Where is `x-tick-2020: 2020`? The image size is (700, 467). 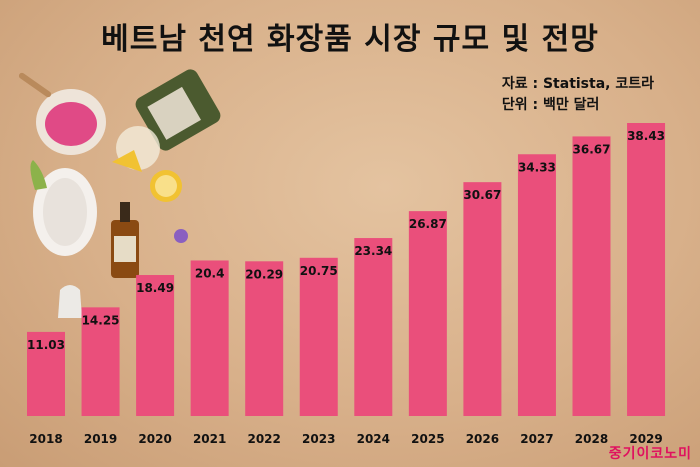
x-tick-2020: 2020 is located at coordinates (154, 439).